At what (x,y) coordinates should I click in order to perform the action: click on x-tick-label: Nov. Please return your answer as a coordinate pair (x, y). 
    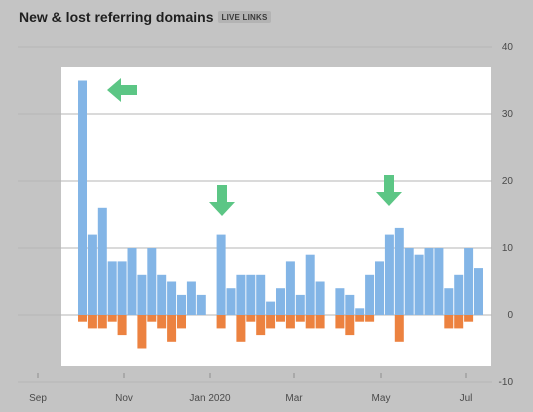
    Looking at the image, I should click on (124, 398).